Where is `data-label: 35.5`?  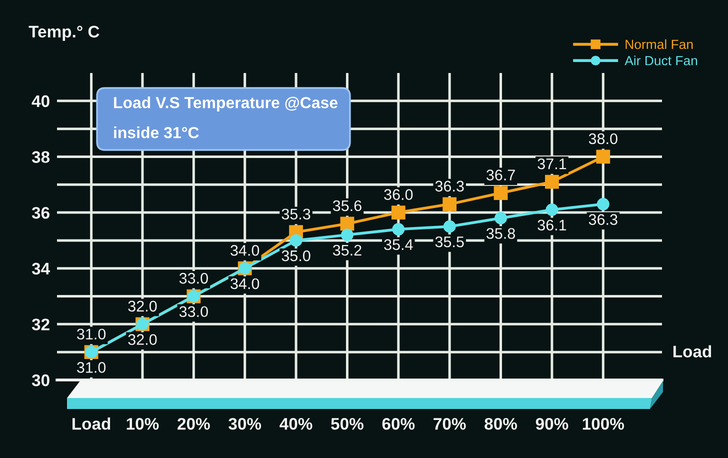 data-label: 35.5 is located at coordinates (449, 242).